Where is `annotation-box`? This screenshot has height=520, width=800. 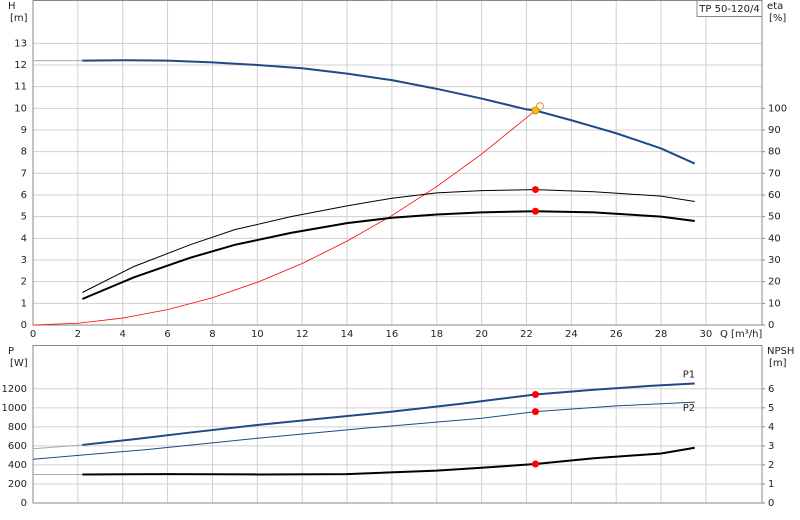
annotation-box is located at coordinates (729, 8).